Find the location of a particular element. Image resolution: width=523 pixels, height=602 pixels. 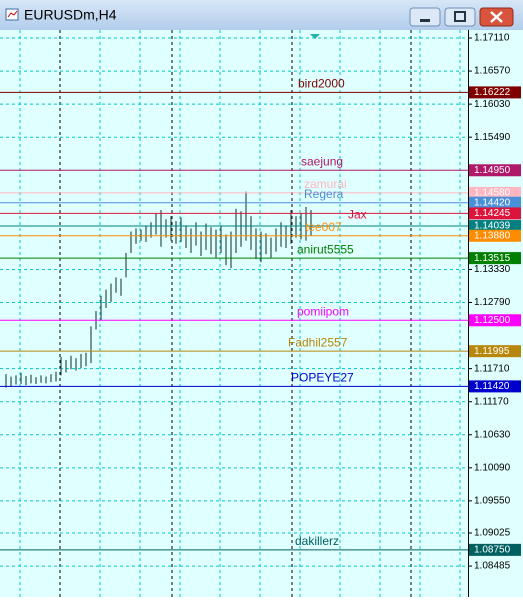

y-tick-label: 1.13330 is located at coordinates (492, 269).